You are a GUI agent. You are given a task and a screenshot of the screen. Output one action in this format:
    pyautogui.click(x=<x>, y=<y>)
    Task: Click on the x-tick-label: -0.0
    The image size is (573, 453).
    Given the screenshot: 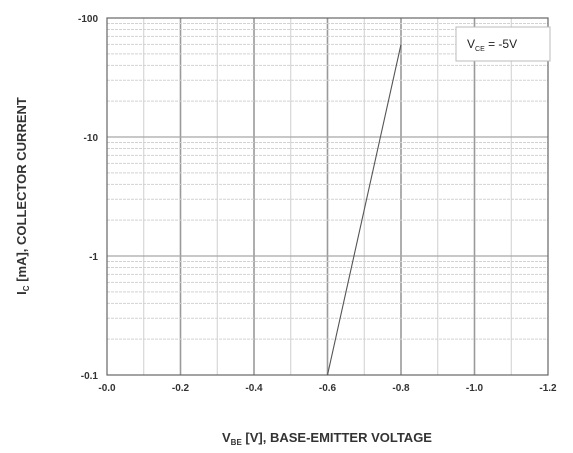 What is the action you would take?
    pyautogui.click(x=107, y=388)
    